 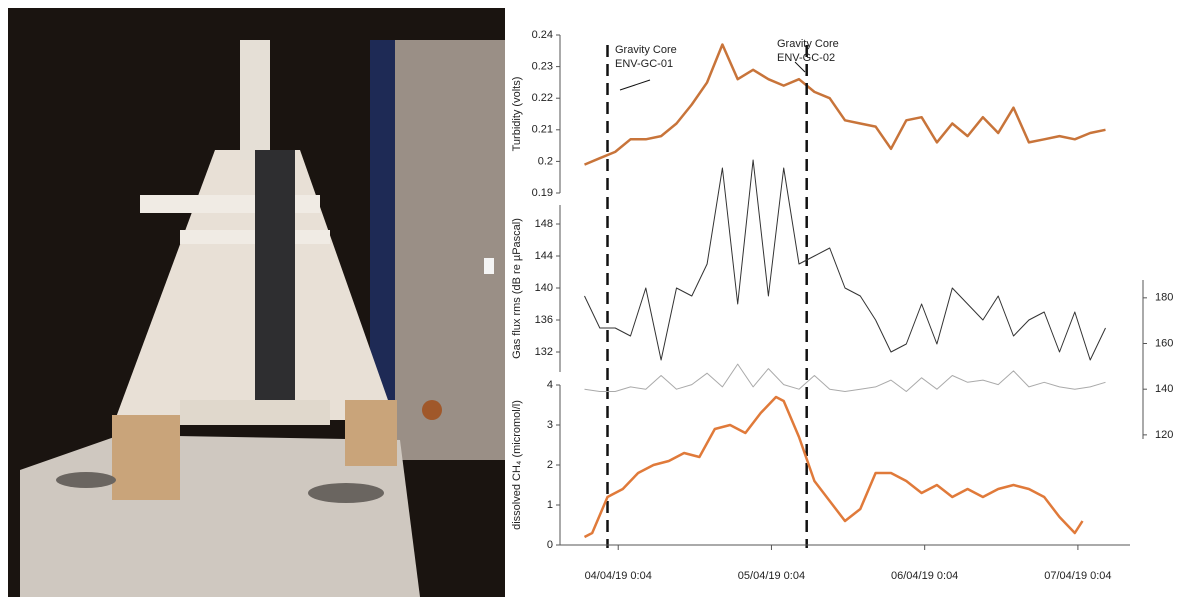 I want to click on y-tick-label: 148, so click(x=544, y=224).